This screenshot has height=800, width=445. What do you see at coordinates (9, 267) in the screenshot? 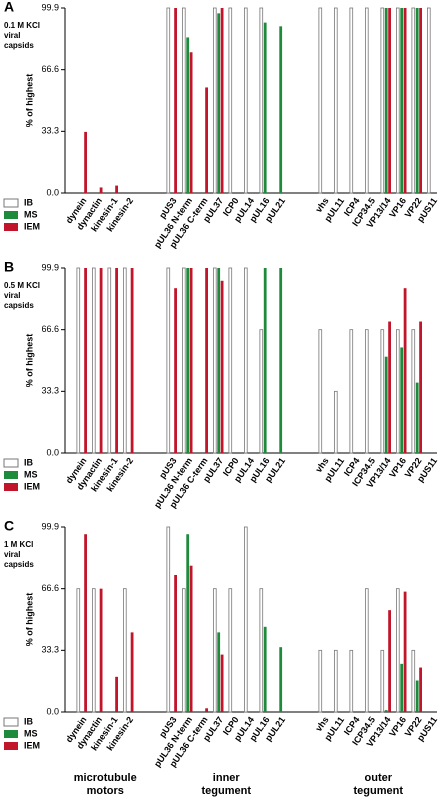
I see `panel-letter: B` at bounding box center [9, 267].